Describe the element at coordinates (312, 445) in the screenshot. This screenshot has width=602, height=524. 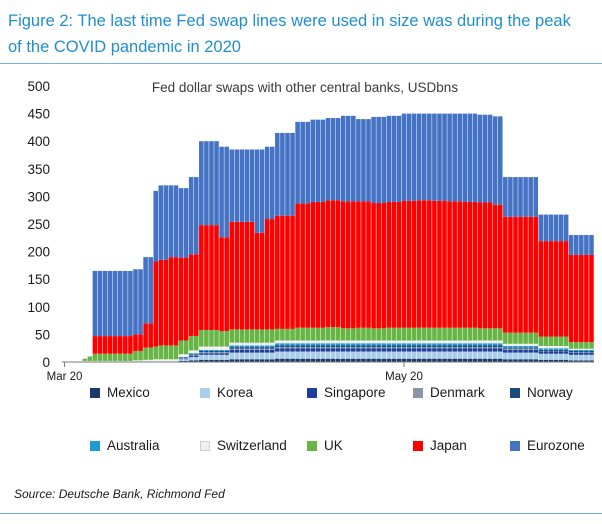
I see `legend-swatch` at that location.